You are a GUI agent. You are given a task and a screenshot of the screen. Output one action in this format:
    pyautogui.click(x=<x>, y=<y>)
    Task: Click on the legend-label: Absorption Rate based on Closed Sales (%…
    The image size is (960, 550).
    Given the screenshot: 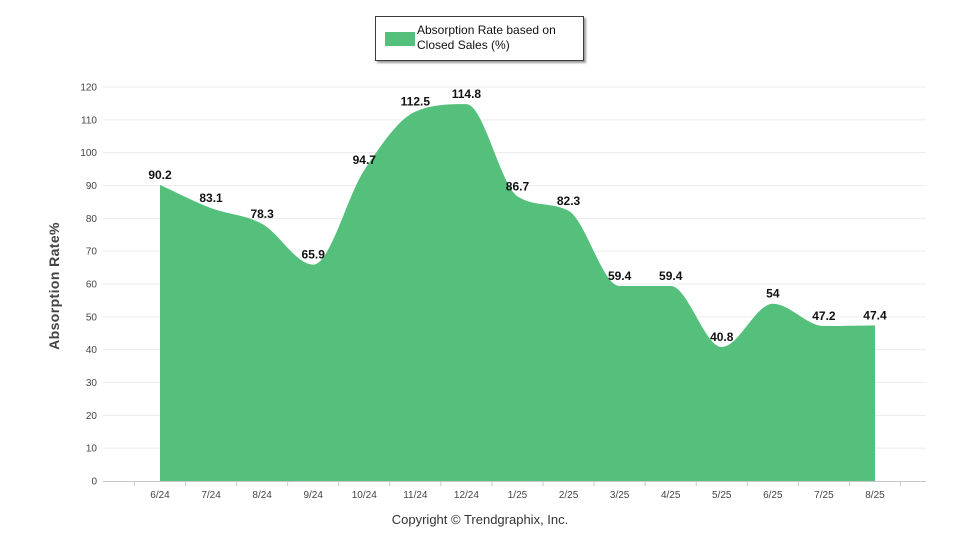 What is the action you would take?
    pyautogui.click(x=486, y=37)
    